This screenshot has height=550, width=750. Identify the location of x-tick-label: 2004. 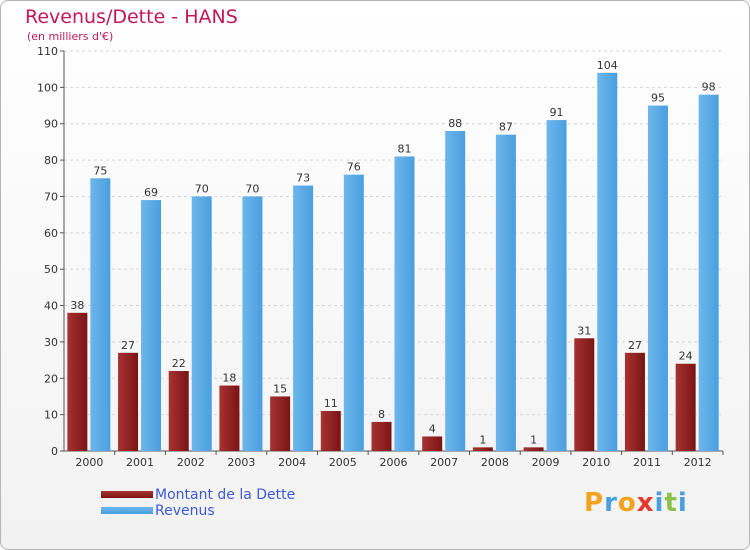
(292, 462).